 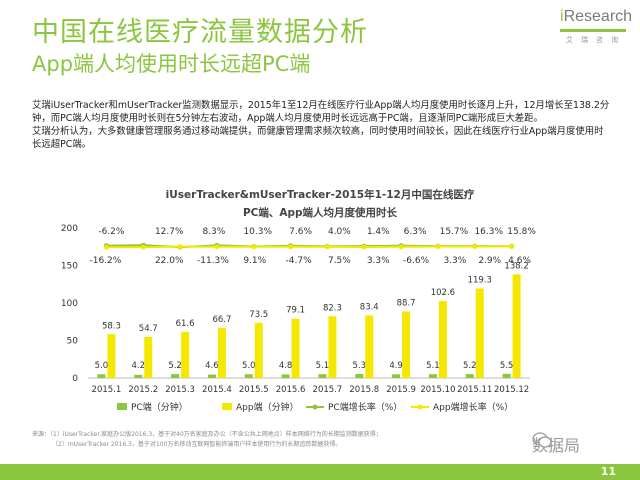 I want to click on growth-label-bottom: 22.0%, so click(x=169, y=261).